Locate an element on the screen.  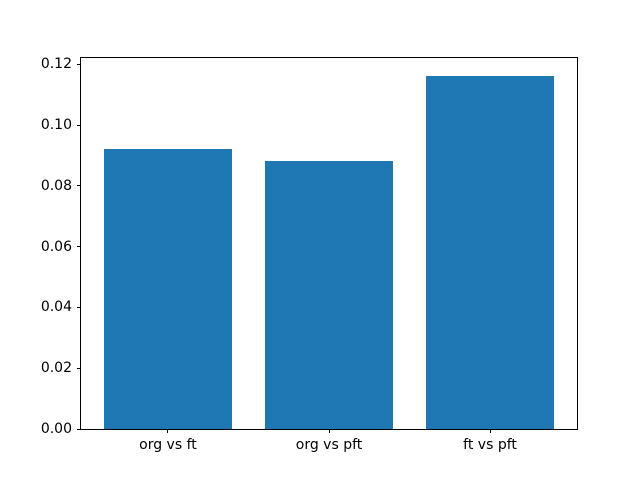
y-tick-label: 0.02 is located at coordinates (56, 368).